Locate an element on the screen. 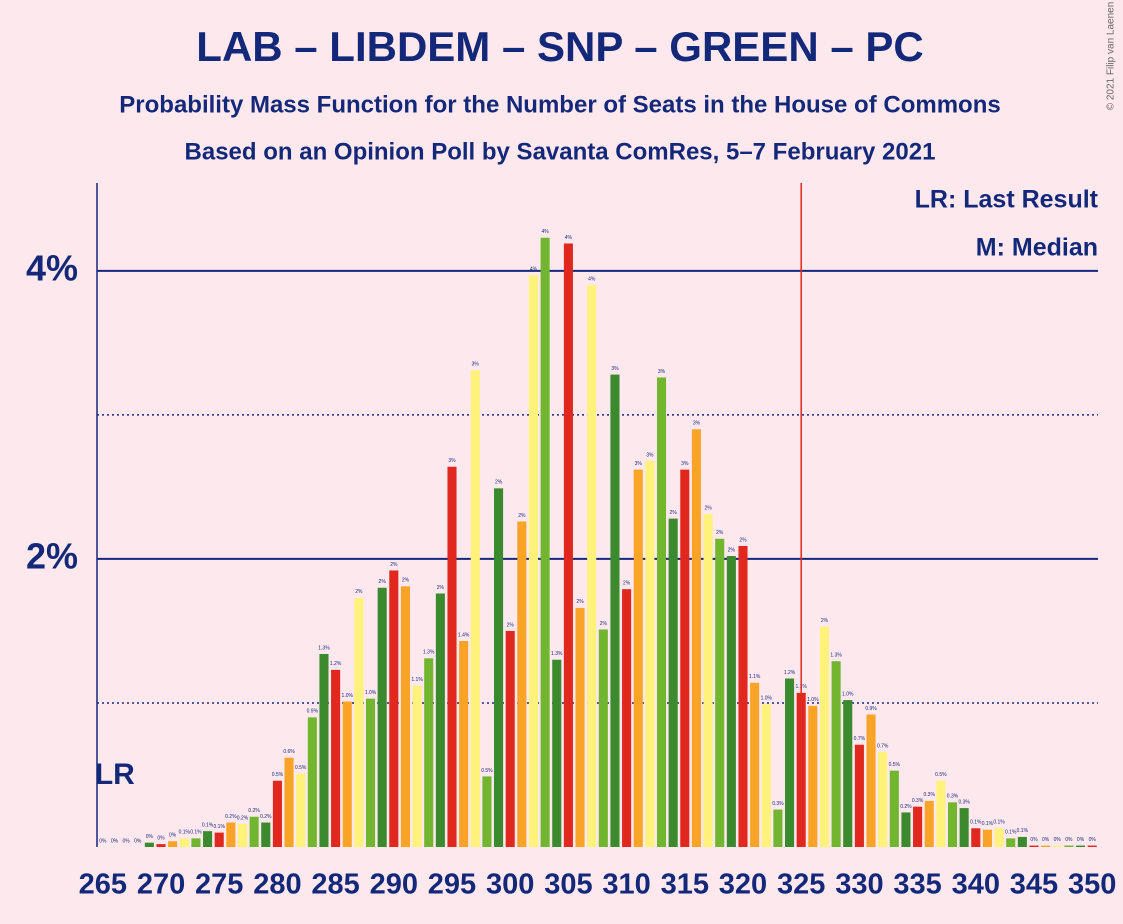  x-tick-label: 275 is located at coordinates (219, 885).